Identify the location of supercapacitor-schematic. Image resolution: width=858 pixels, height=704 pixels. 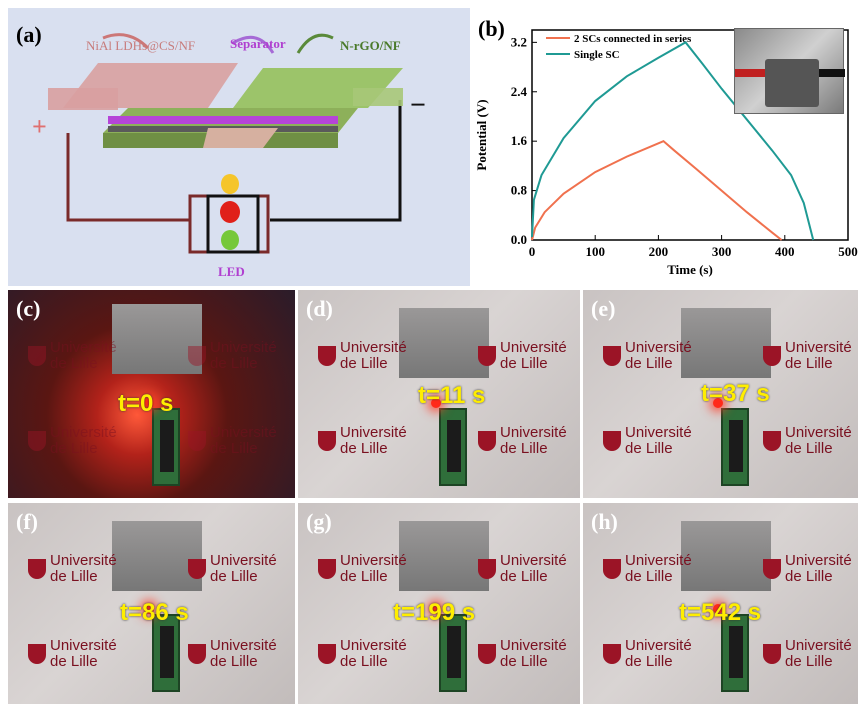
(225, 143).